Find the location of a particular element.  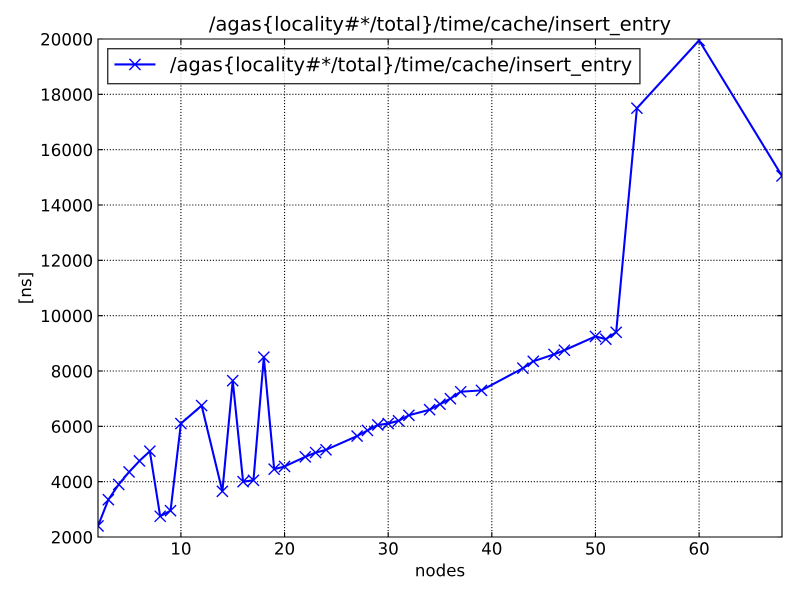

x-tick-label: 50 is located at coordinates (595, 548).